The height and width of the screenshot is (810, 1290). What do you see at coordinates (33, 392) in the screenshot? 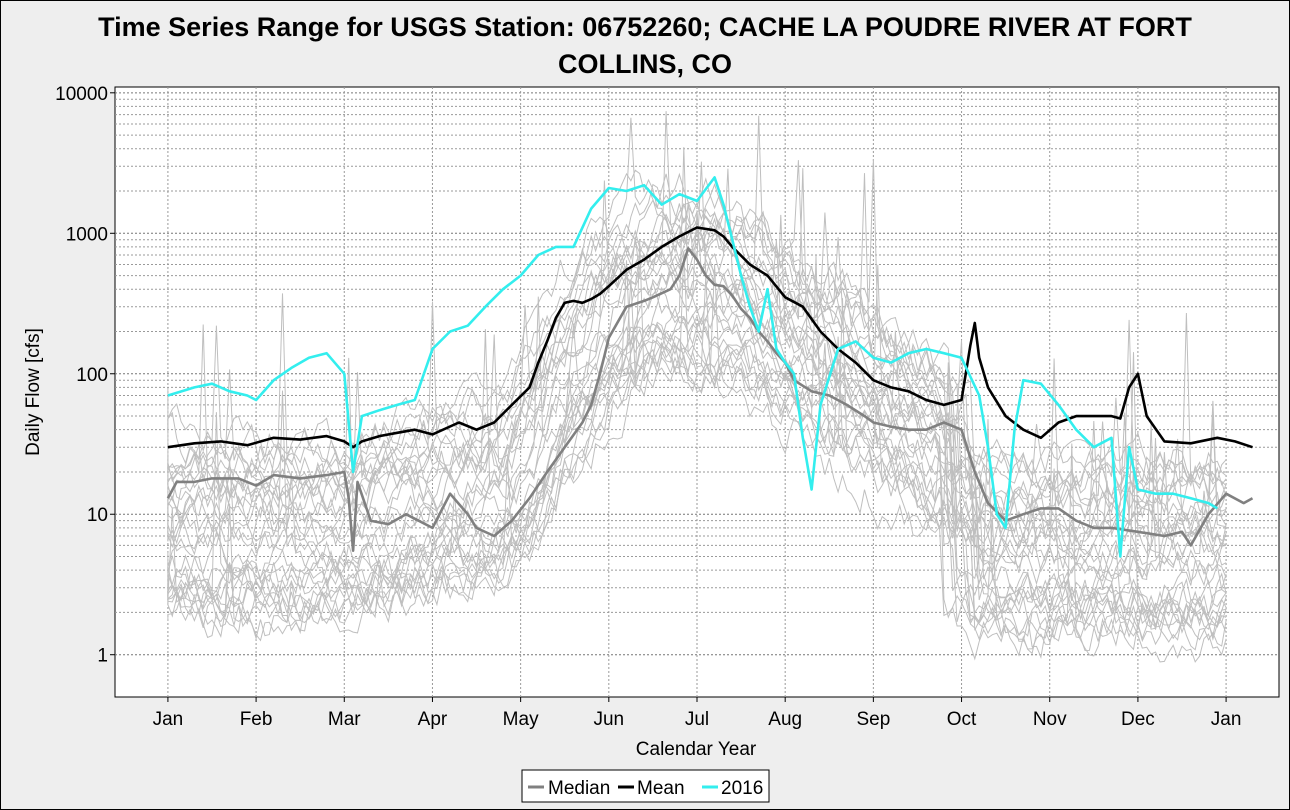
I see `y-axis-label: Daily Flow [cfs]` at bounding box center [33, 392].